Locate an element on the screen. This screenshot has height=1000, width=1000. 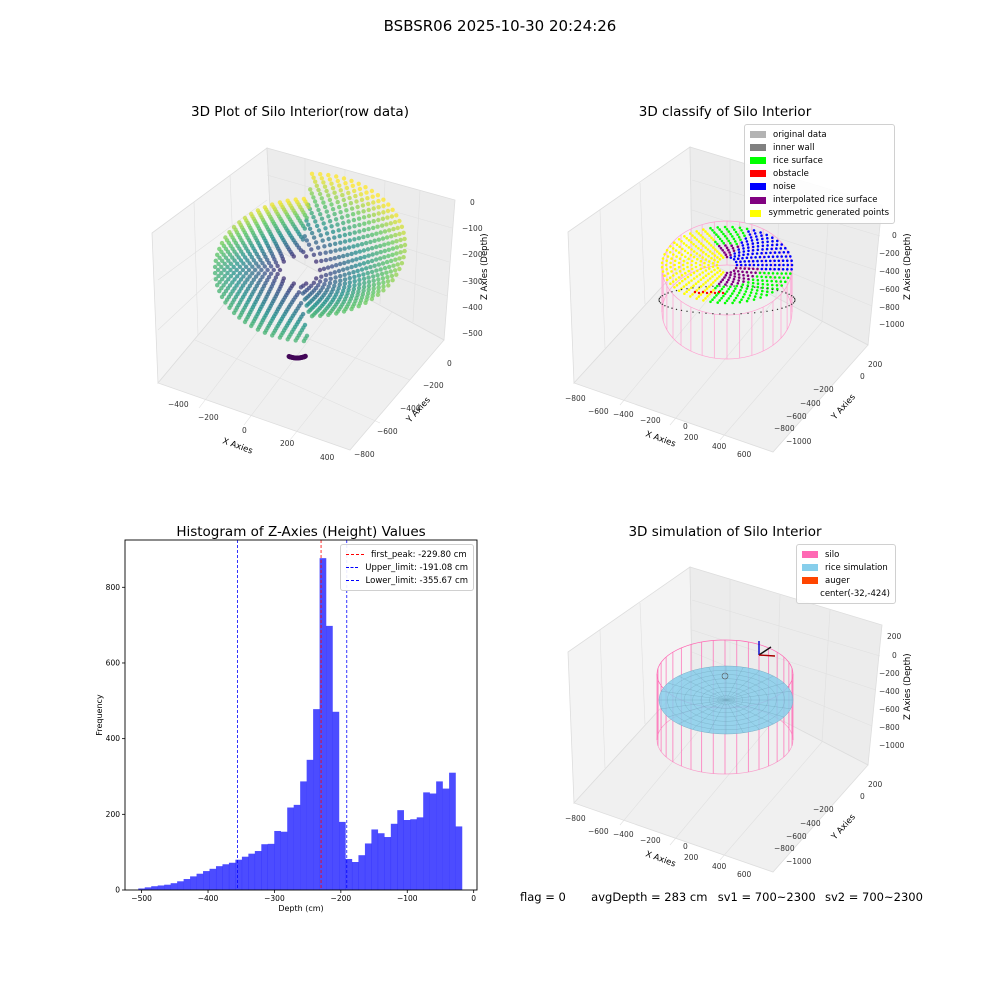
legend-entry: original data is located at coordinates (819, 134).